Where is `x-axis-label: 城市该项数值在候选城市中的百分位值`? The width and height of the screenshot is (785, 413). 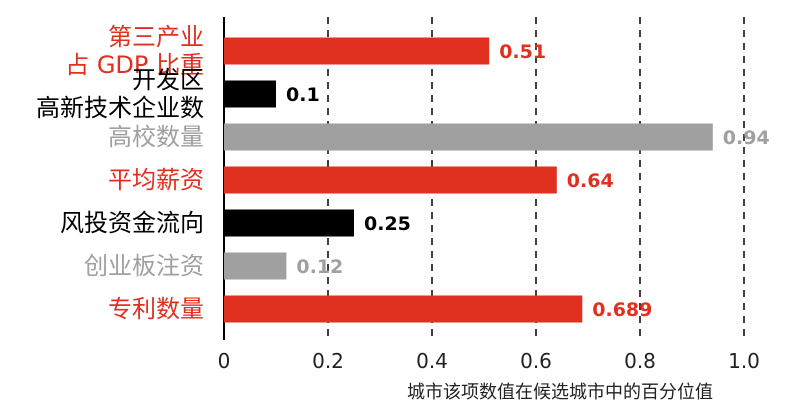 x-axis-label: 城市该项数值在候选城市中的百分位值 is located at coordinates (560, 392).